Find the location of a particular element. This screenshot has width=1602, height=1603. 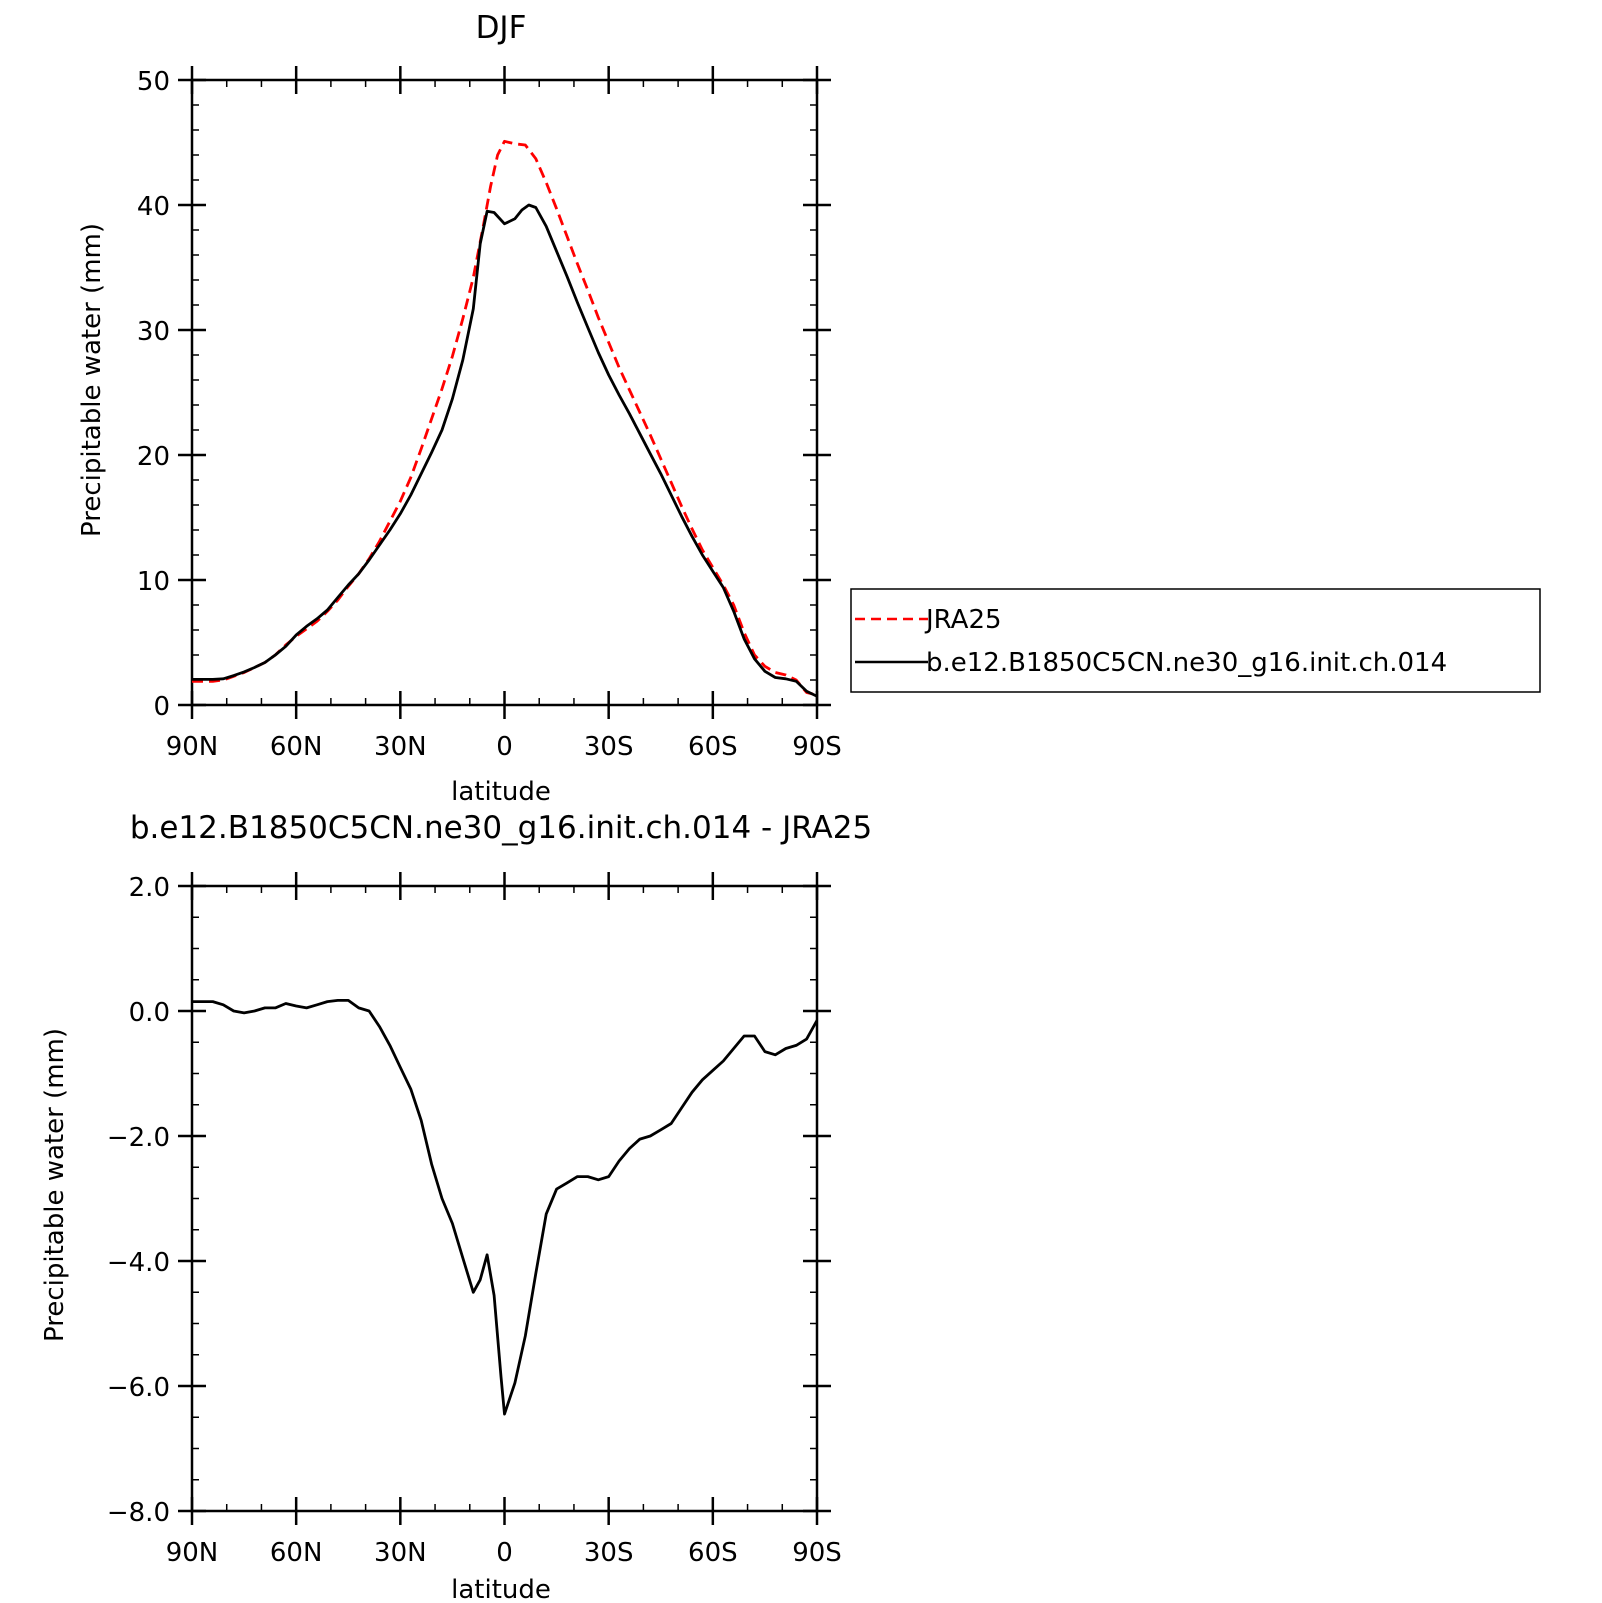

y-tick-label: 10 is located at coordinates (153, 582).